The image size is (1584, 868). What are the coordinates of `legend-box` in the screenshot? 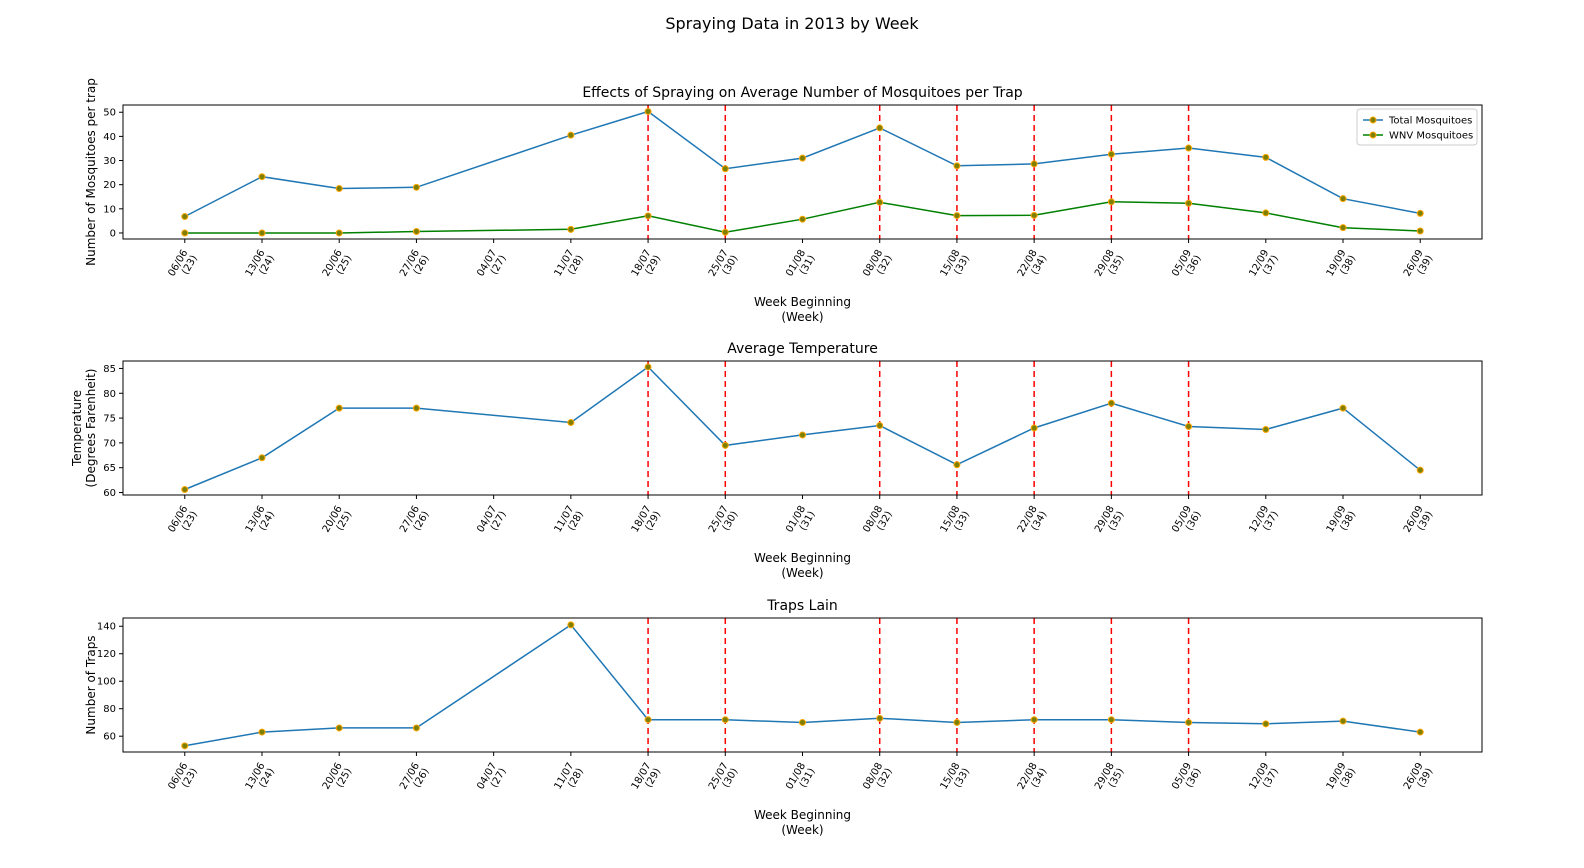 It's located at (1417, 127).